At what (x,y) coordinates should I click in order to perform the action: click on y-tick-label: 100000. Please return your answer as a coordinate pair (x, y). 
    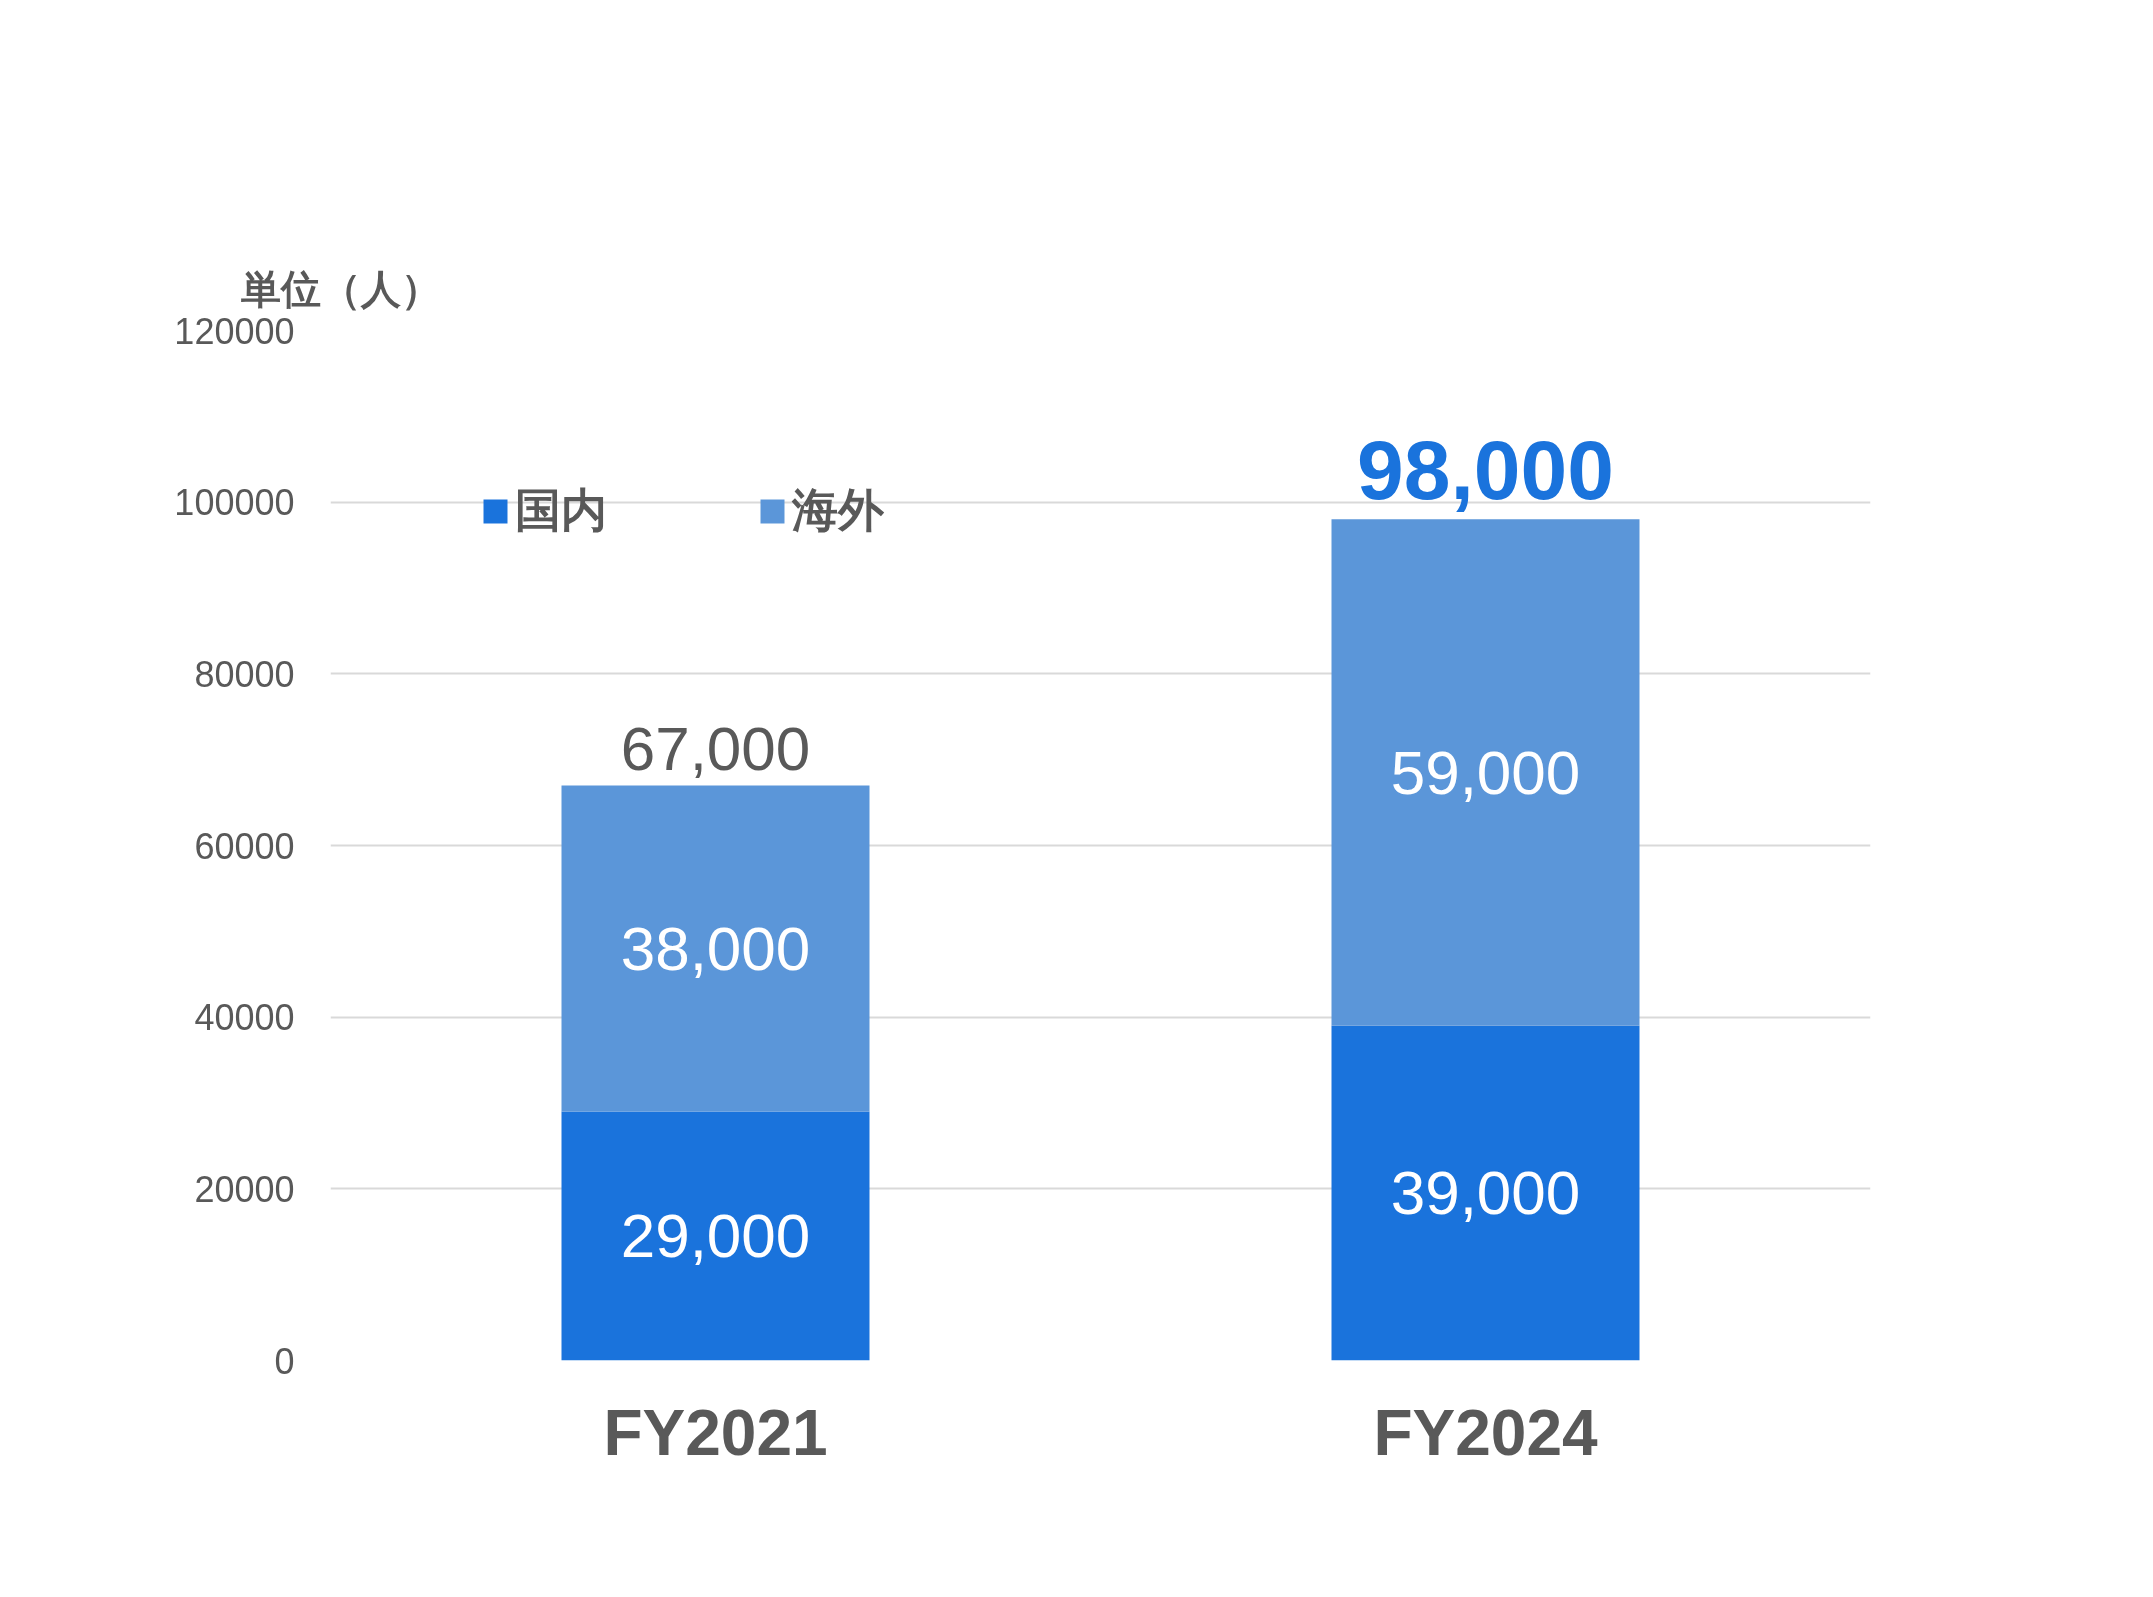
    Looking at the image, I should click on (234, 503).